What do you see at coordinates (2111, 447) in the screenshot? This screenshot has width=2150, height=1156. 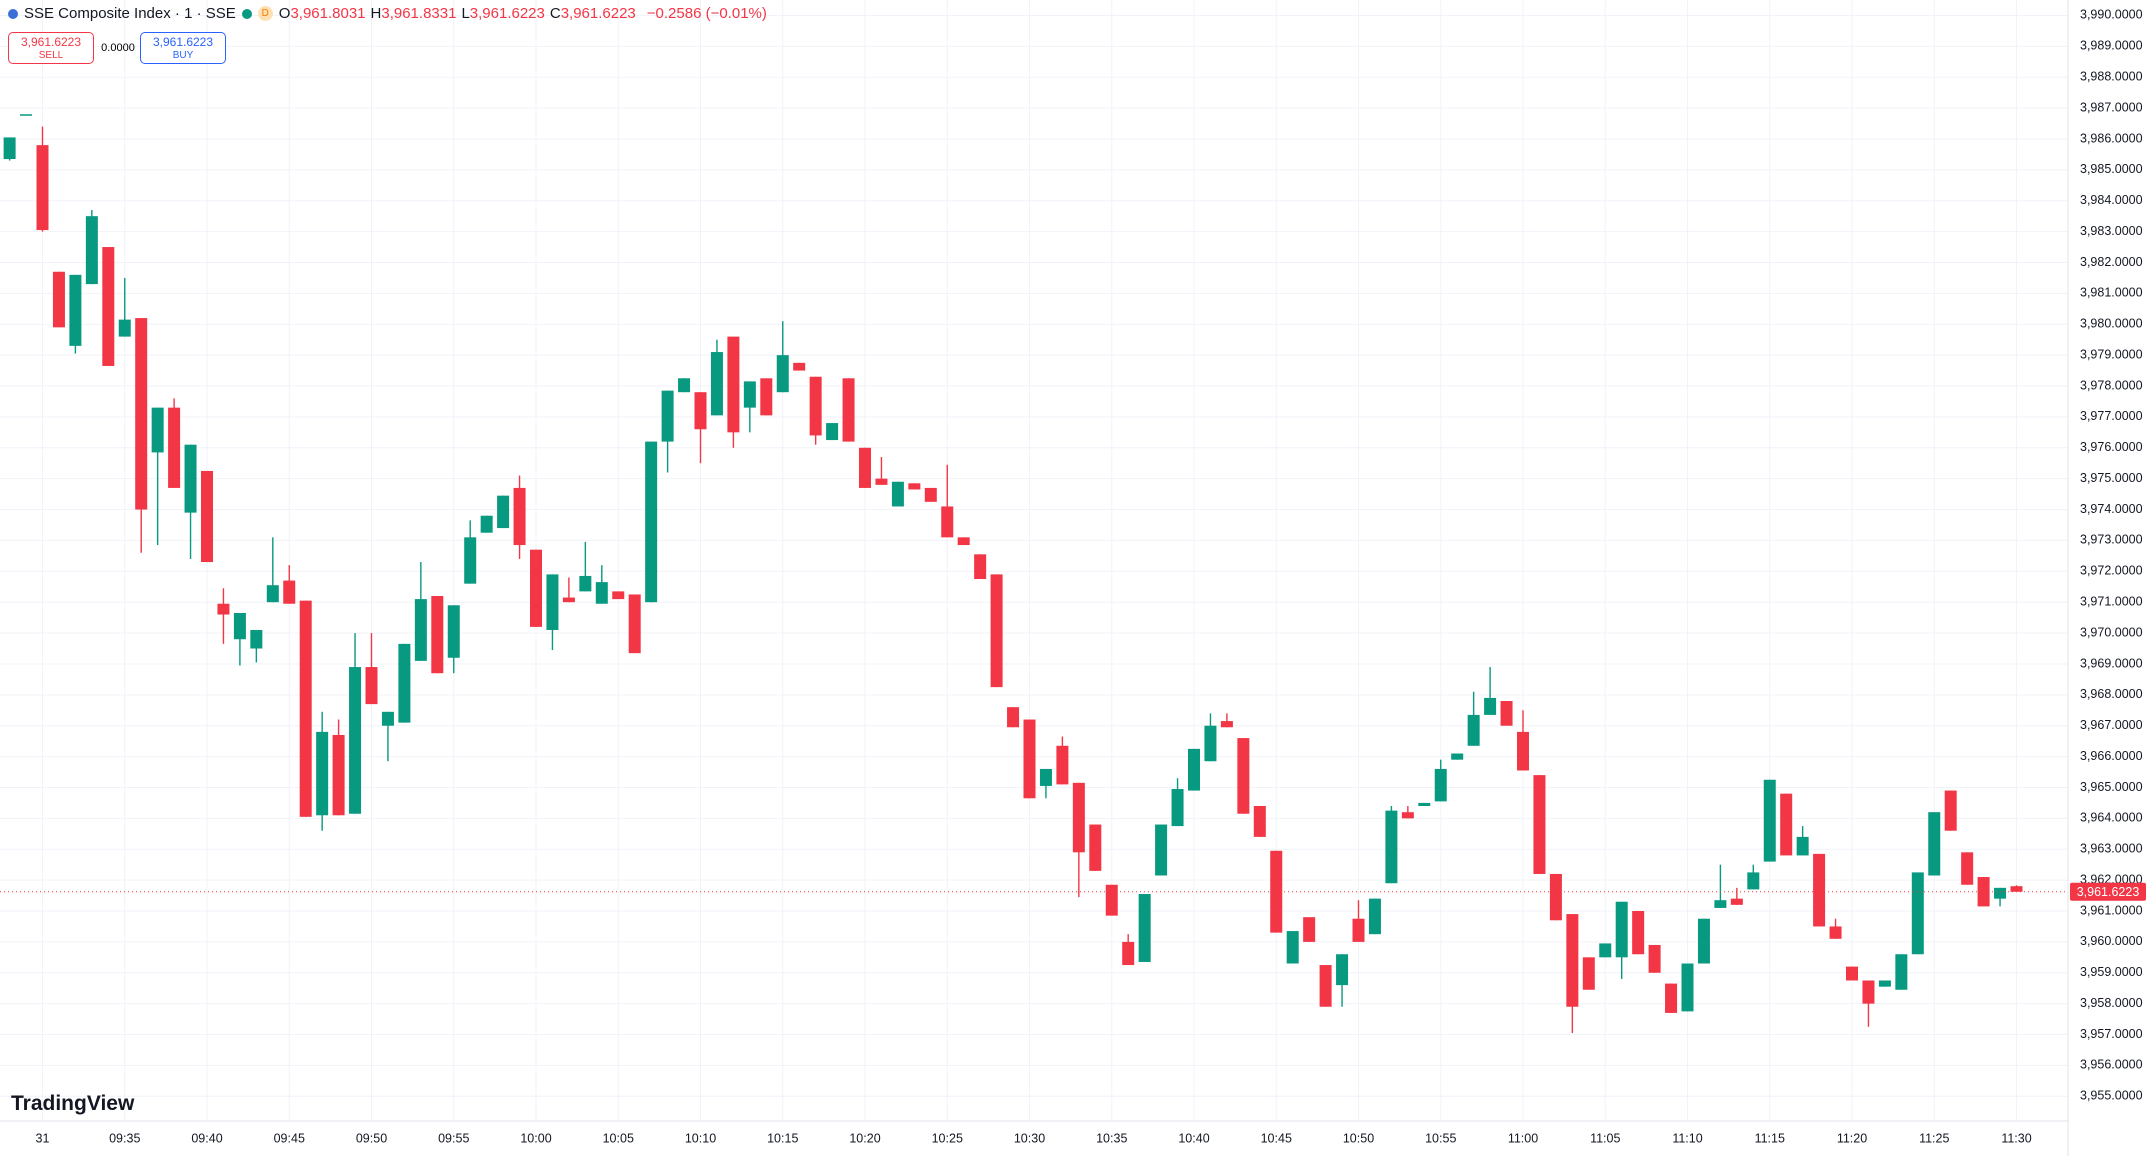 I see `y-tick-label: 3,976.0000` at bounding box center [2111, 447].